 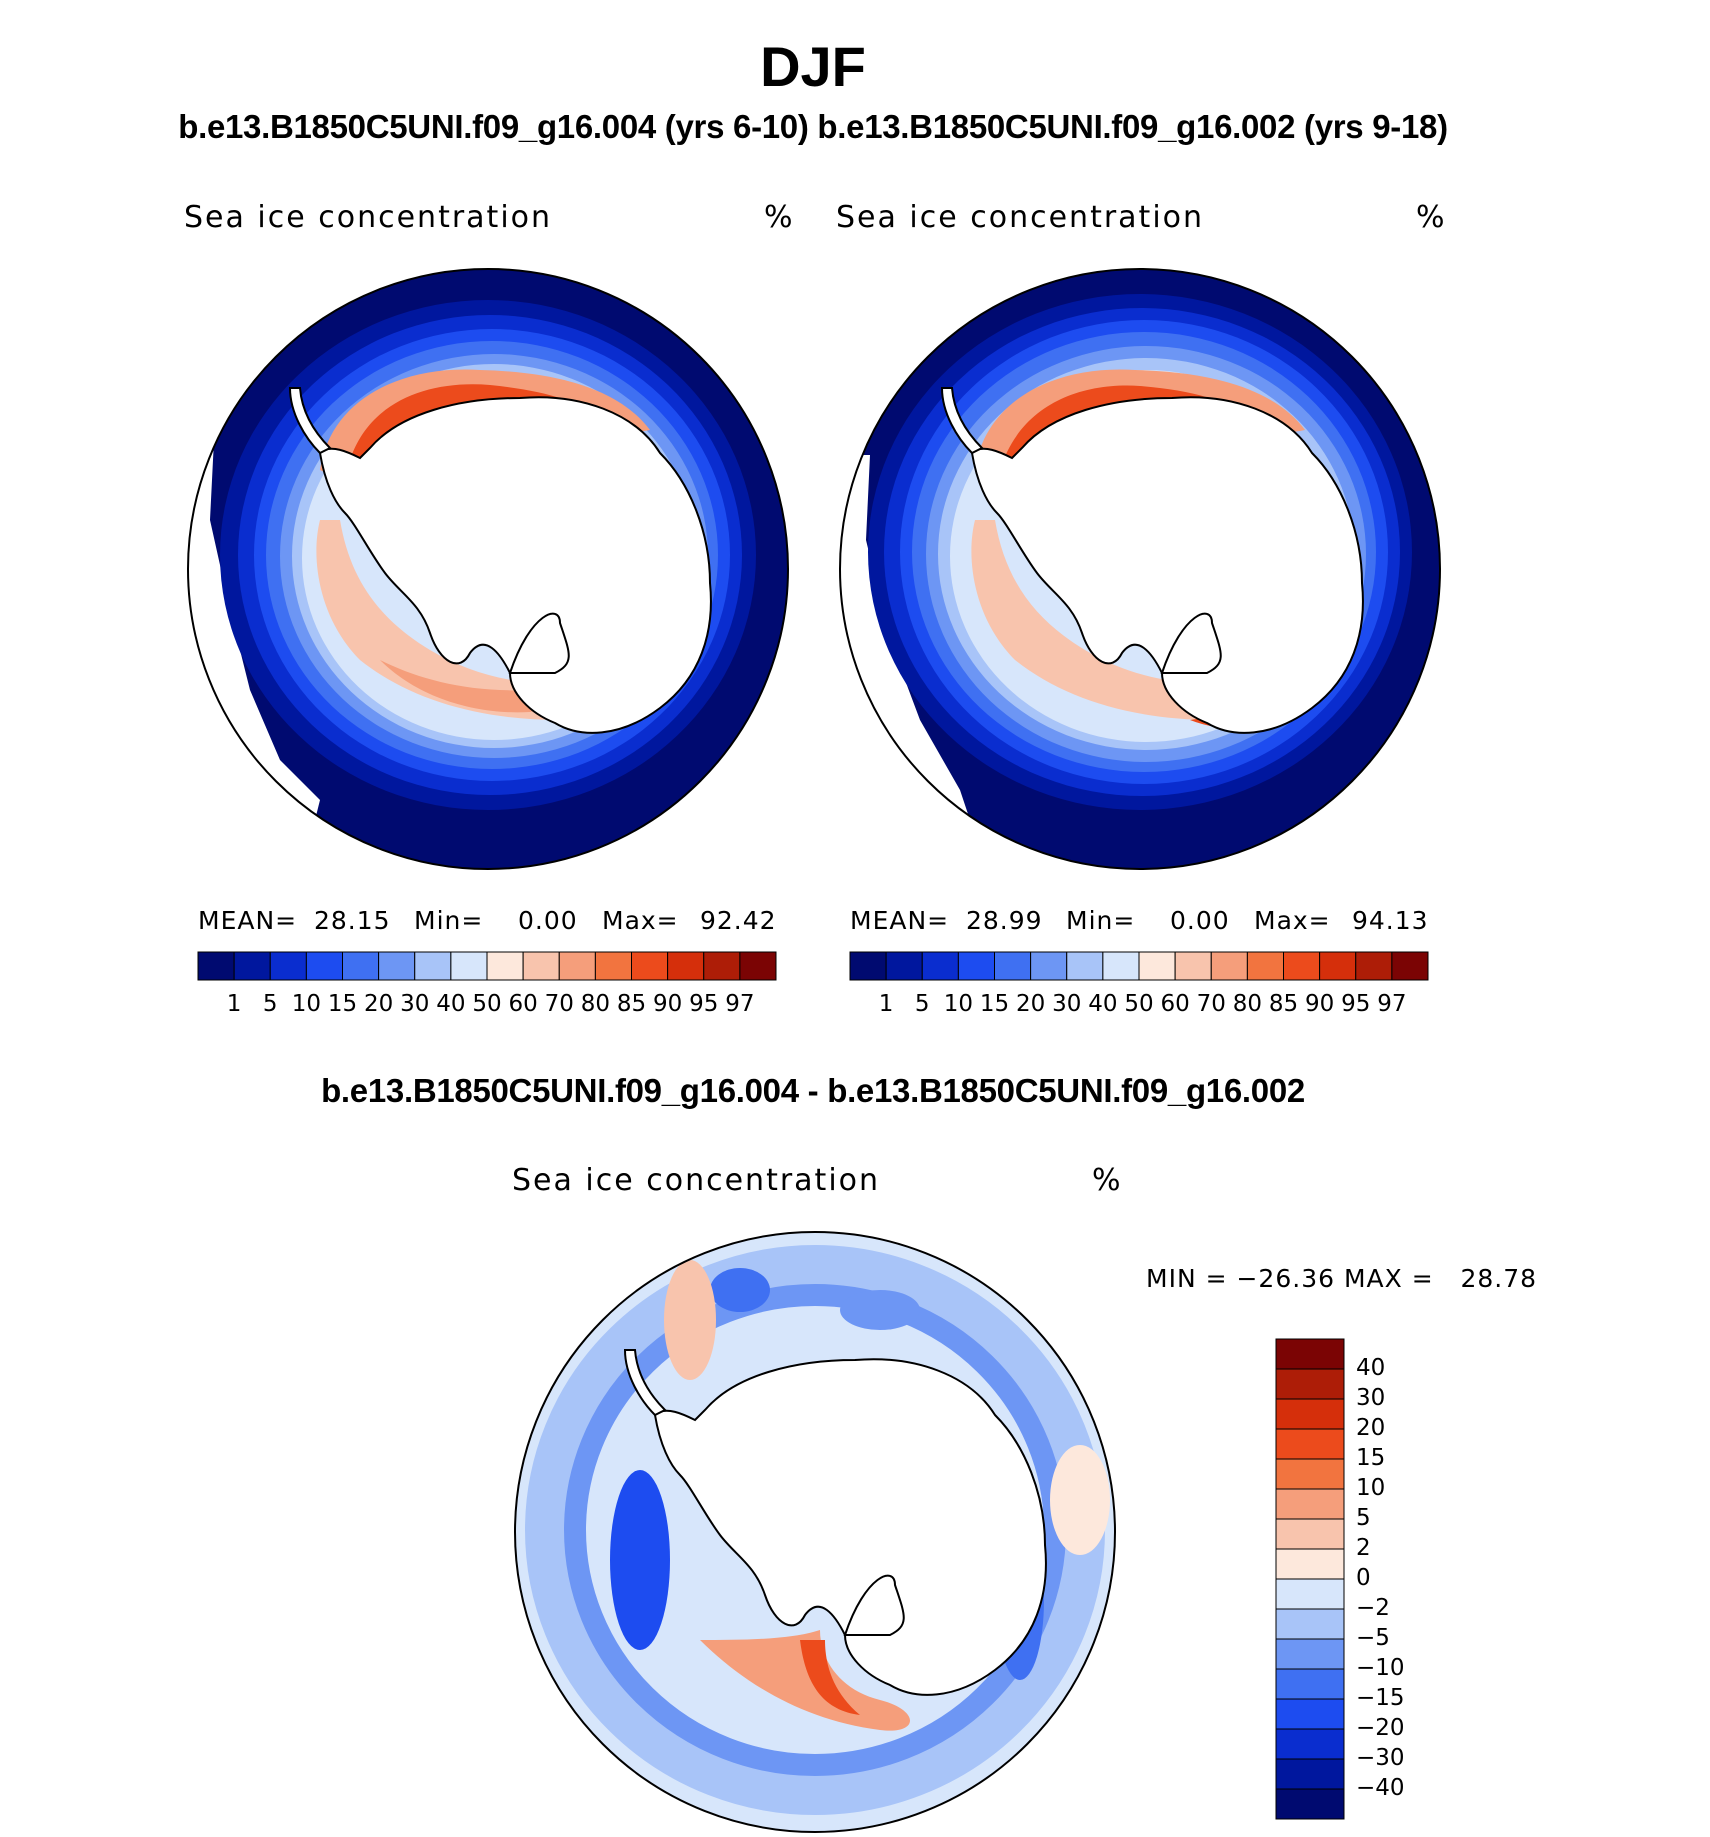 I want to click on panel-2-colorbar-tick-11: 85, so click(x=1283, y=1004).